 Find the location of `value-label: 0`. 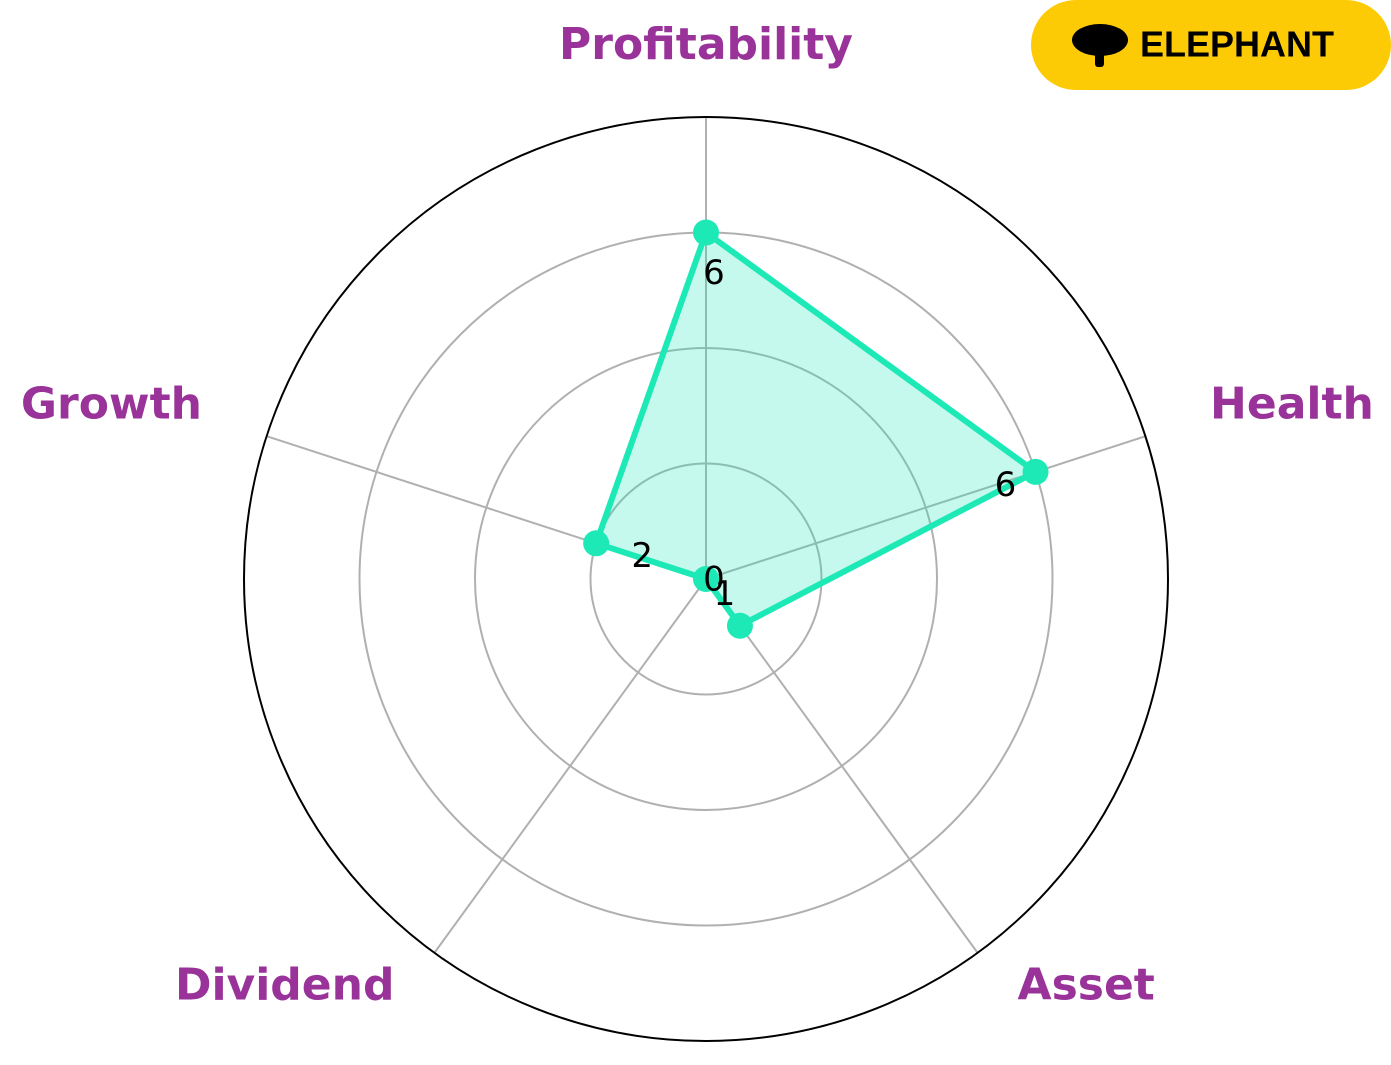

value-label: 0 is located at coordinates (714, 580).